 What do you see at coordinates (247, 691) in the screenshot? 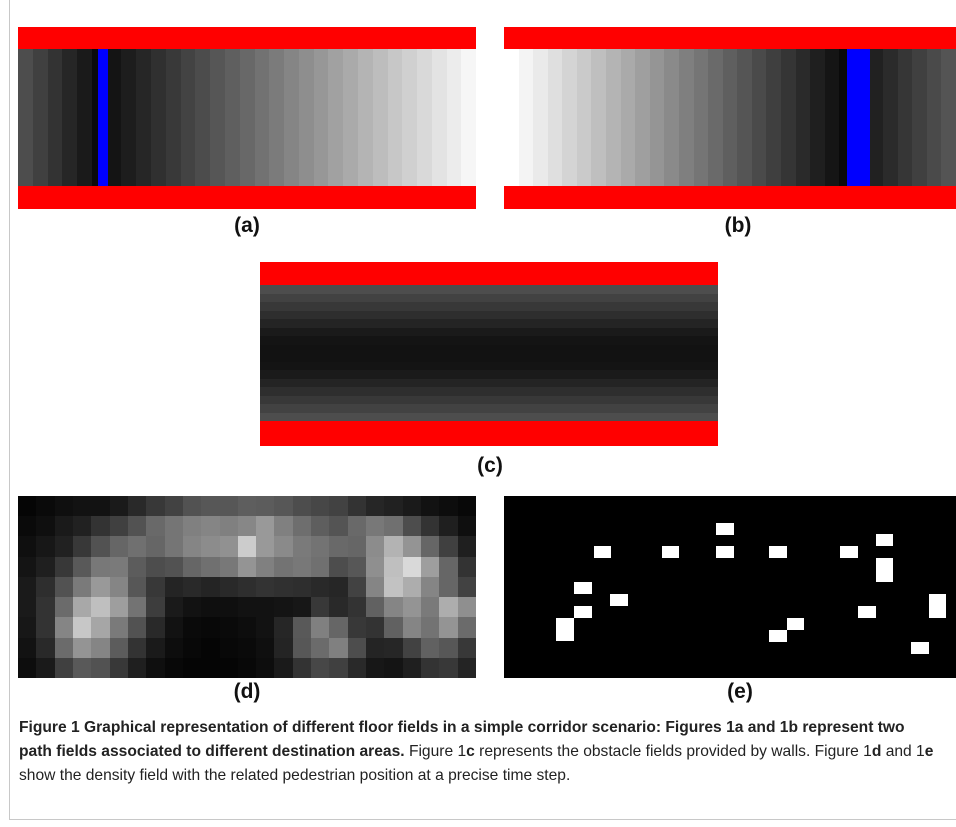
I see `panel-label-d: (d)` at bounding box center [247, 691].